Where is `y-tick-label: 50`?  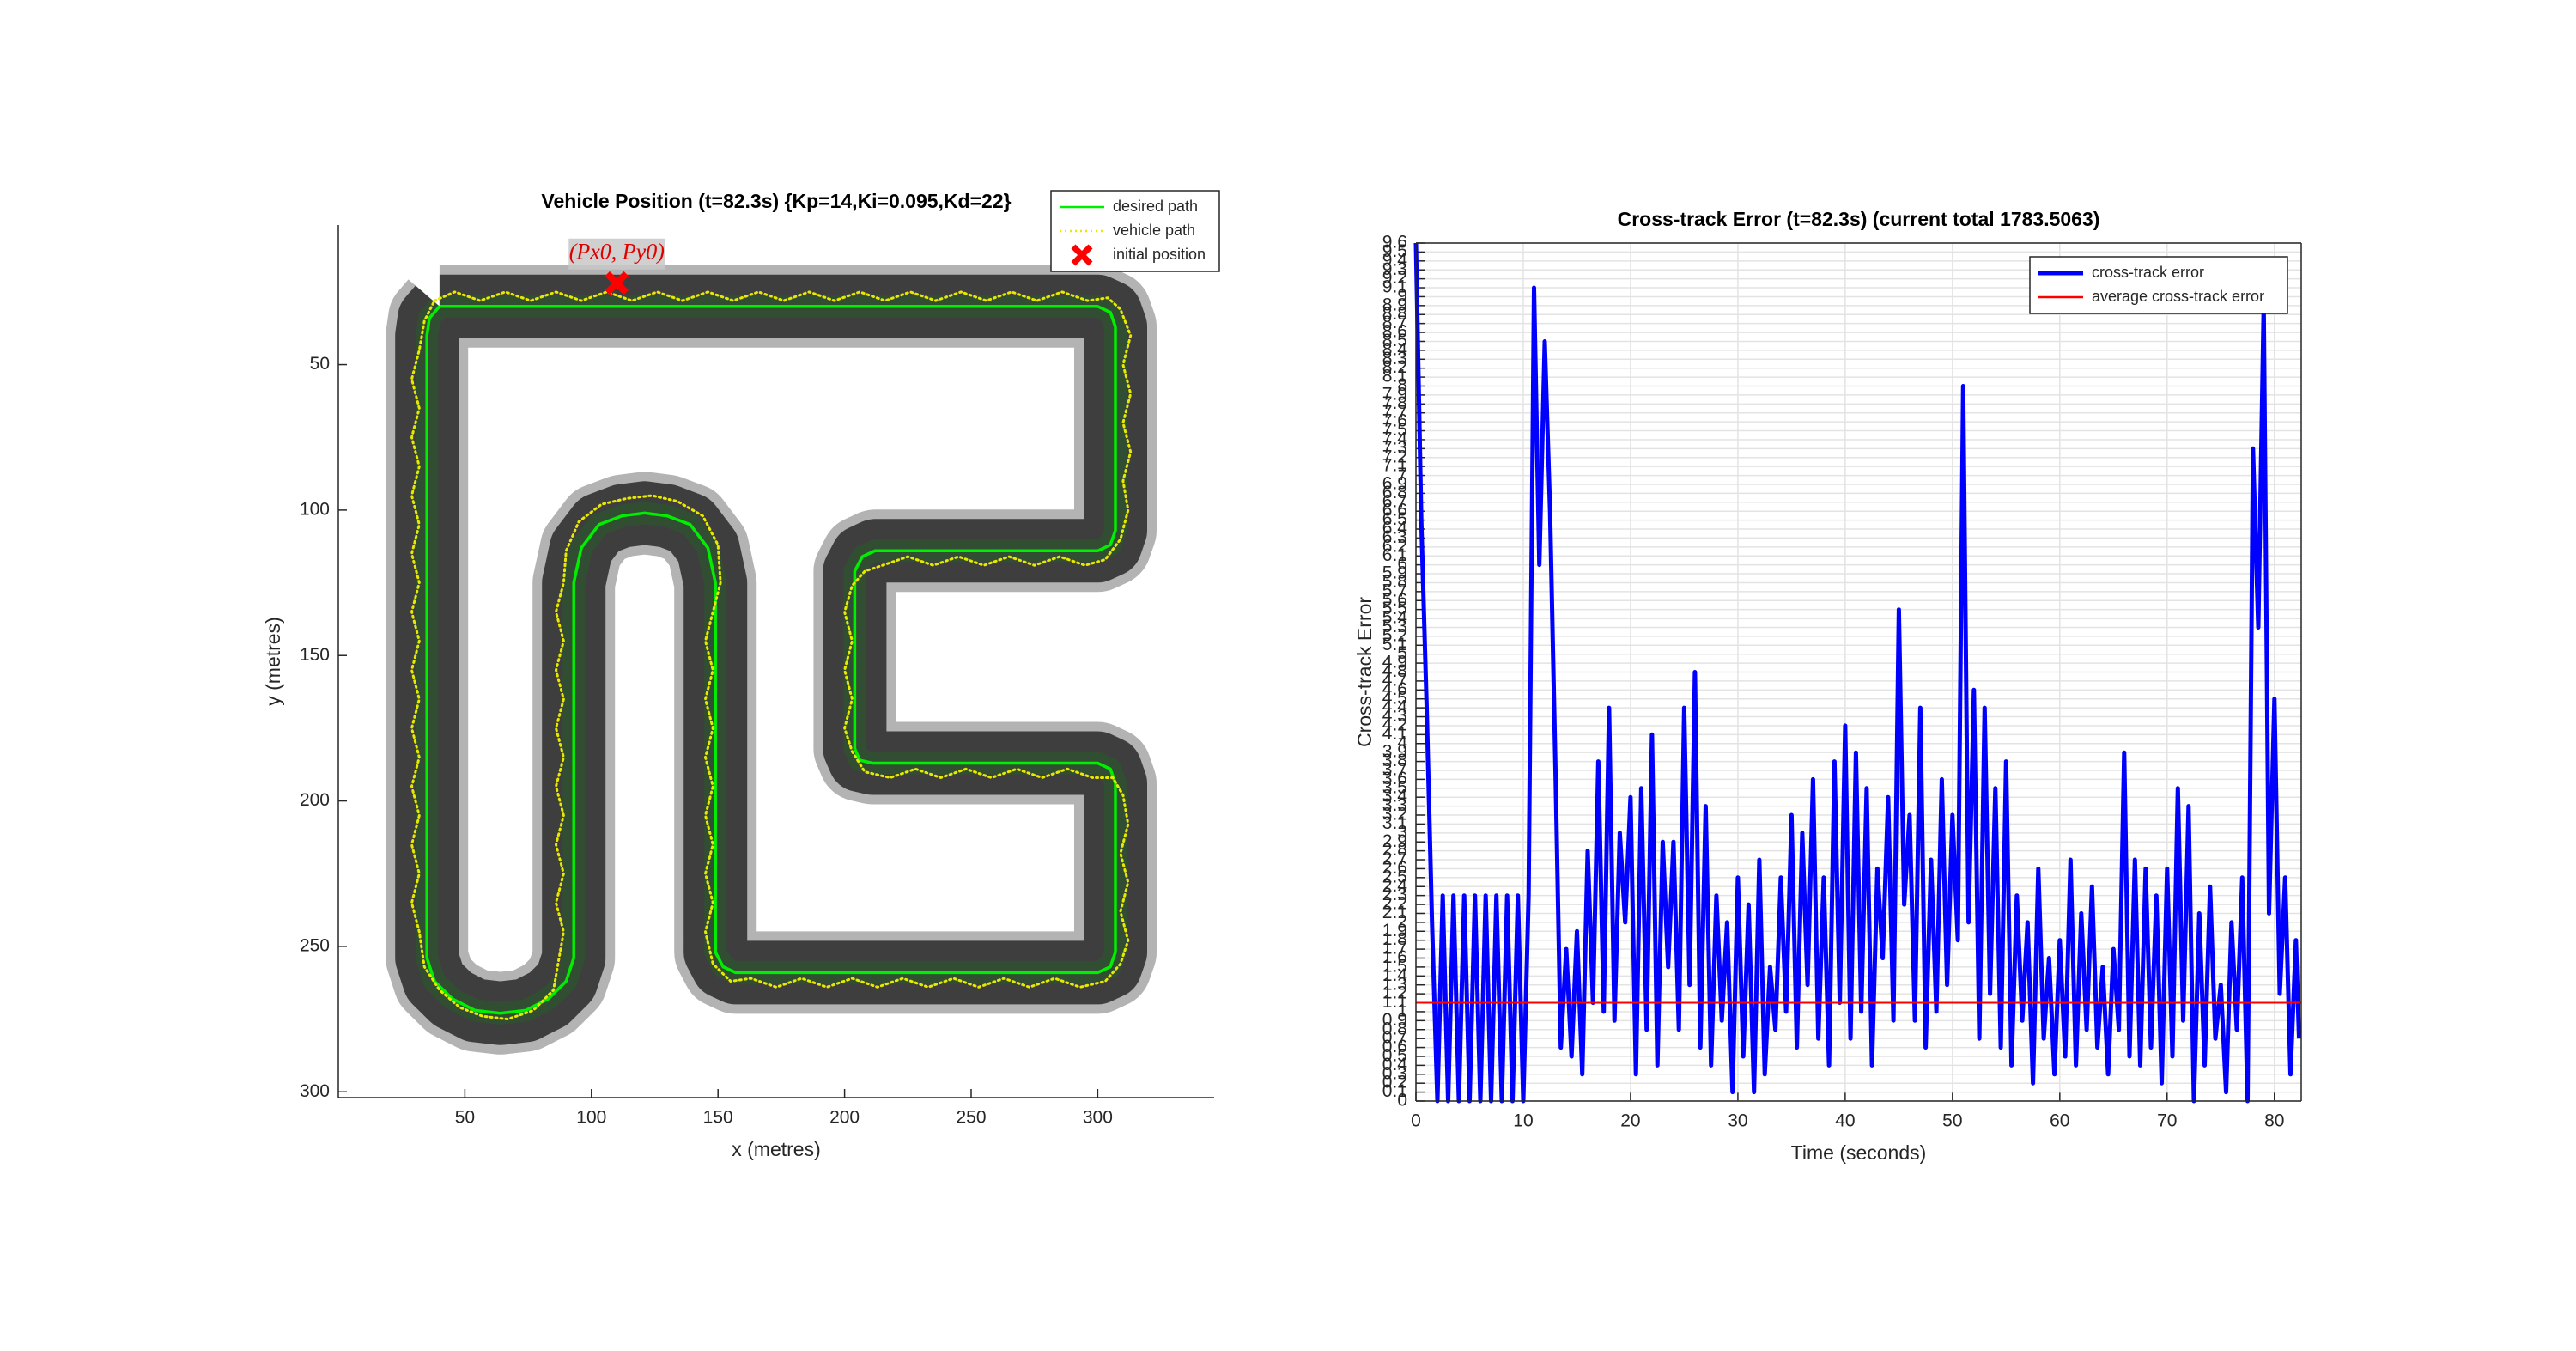
y-tick-label: 50 is located at coordinates (320, 364).